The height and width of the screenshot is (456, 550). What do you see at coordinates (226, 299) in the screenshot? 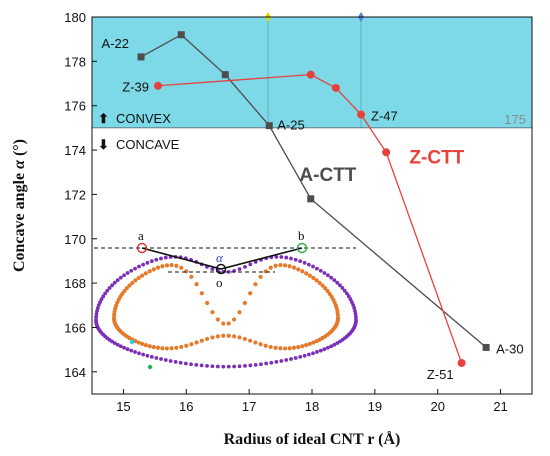
I see `cross-section-inset: a b oα` at bounding box center [226, 299].